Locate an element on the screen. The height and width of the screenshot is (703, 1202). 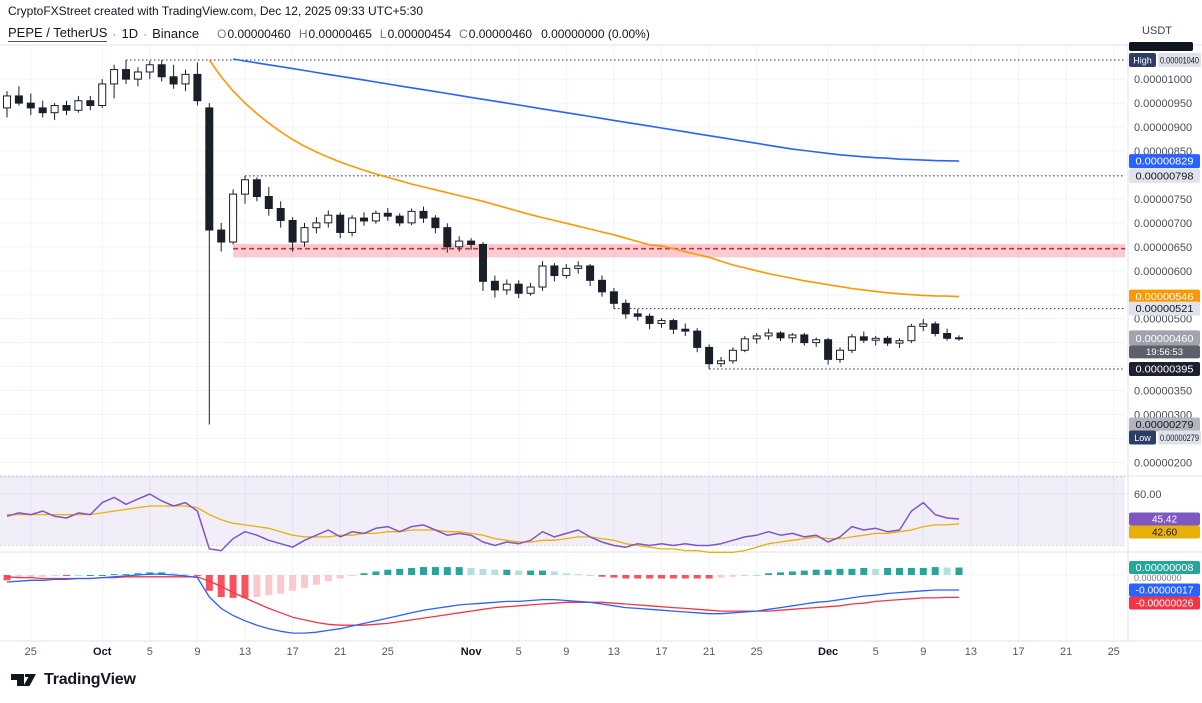
svg-text: 0.00000279 is located at coordinates (1179, 438).